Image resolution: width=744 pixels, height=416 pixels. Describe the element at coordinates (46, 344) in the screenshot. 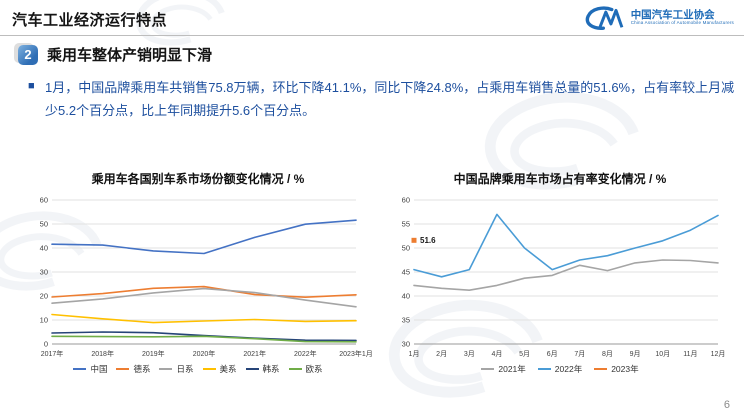

I see `svg-text: 0` at that location.